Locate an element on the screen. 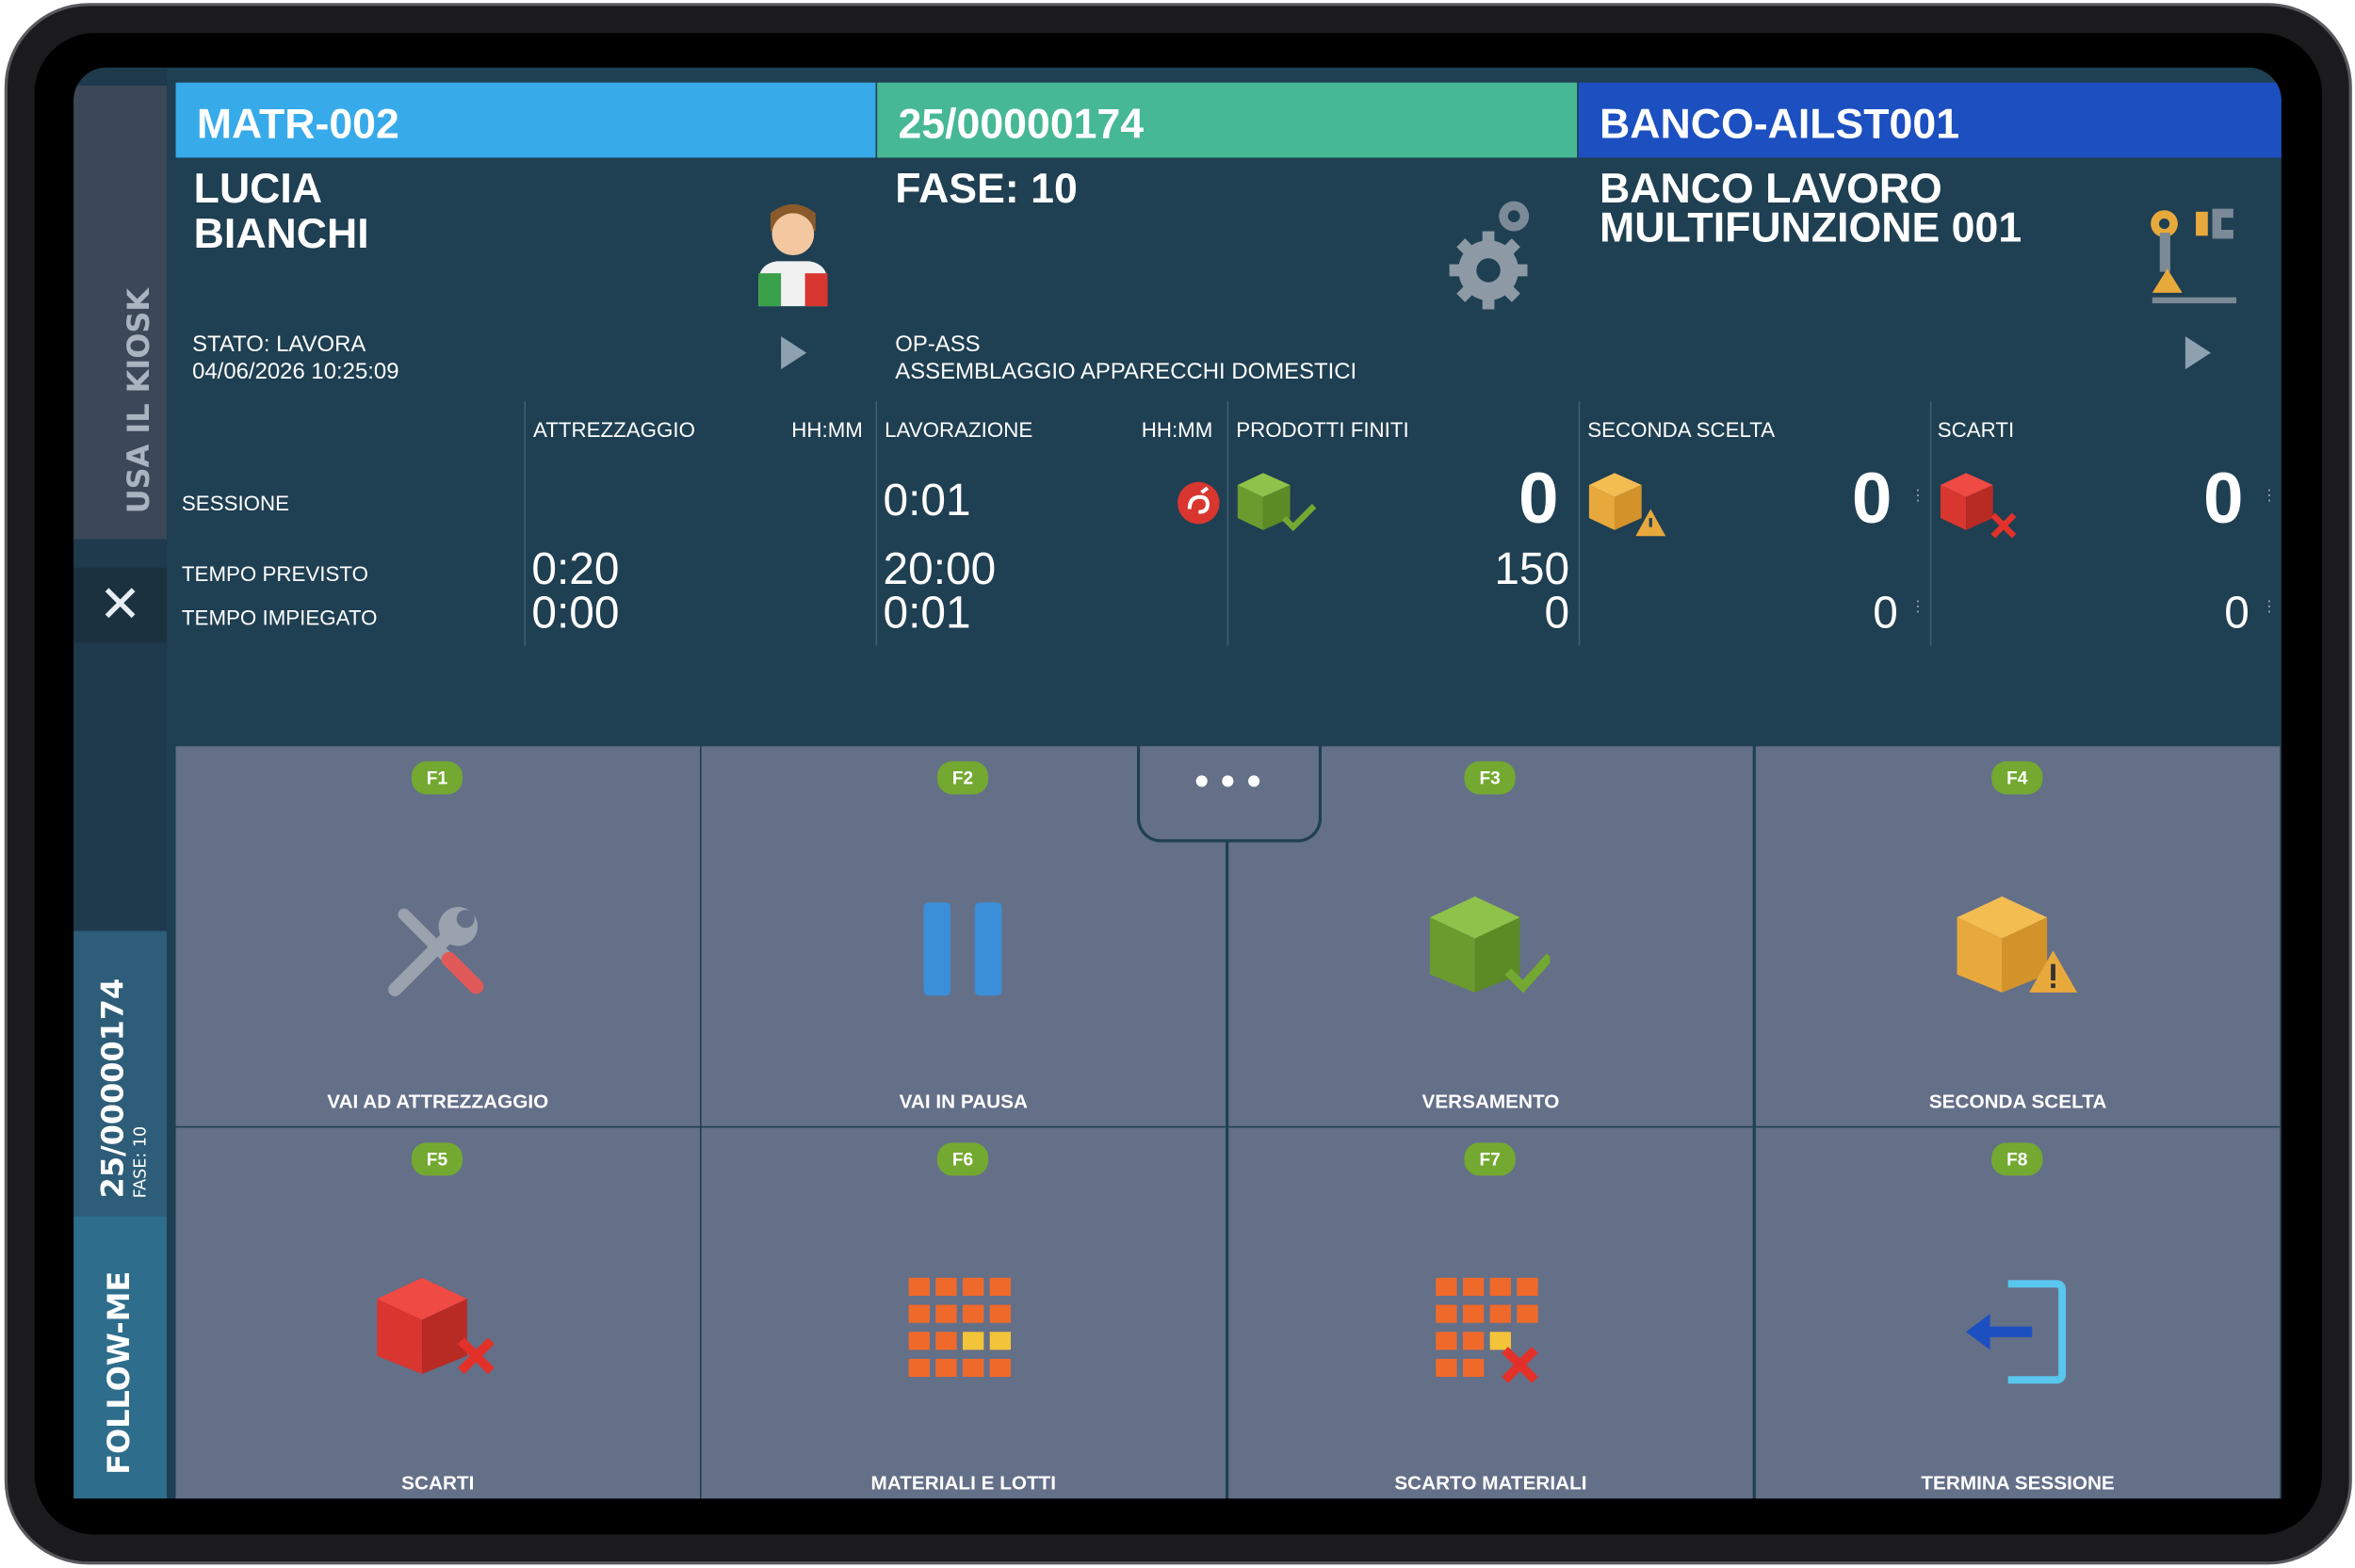  scrap-title: SCARTI is located at coordinates (1976, 429).